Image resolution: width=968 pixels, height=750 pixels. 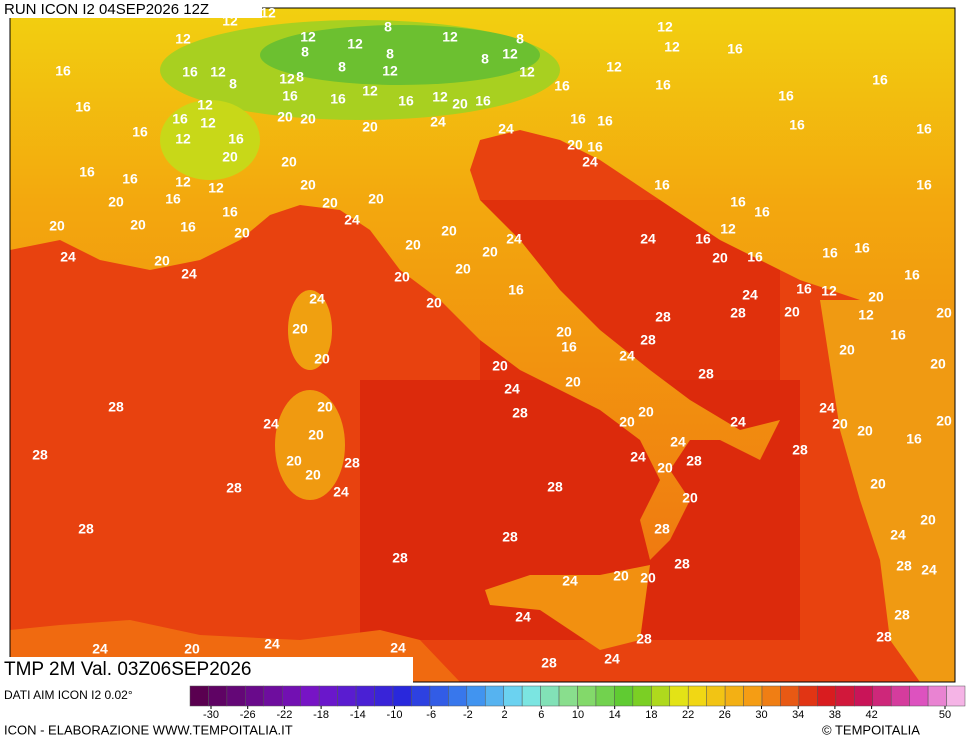 What do you see at coordinates (945, 715) in the screenshot?
I see `colorbar-tick-label: 50` at bounding box center [945, 715].